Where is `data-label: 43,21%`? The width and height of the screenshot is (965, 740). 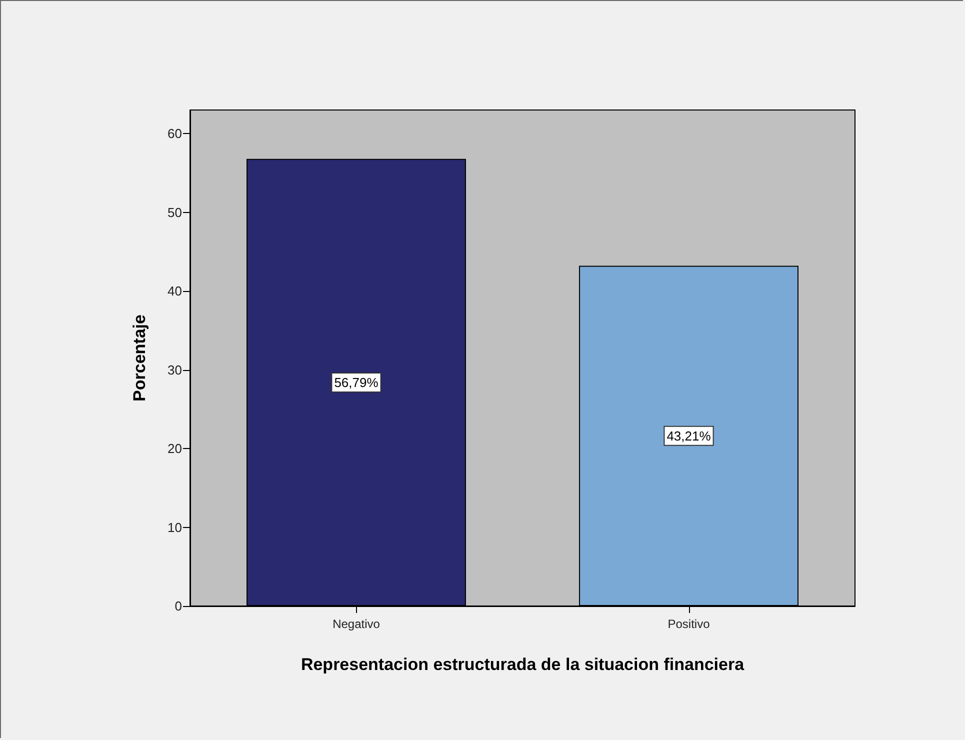
data-label: 43,21% is located at coordinates (689, 436).